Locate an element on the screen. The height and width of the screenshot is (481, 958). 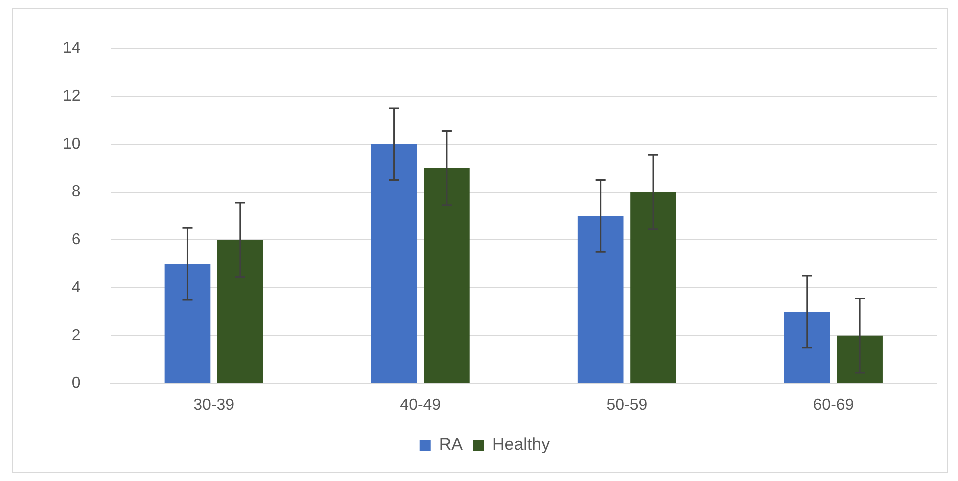
x-tick-label: 30-39 is located at coordinates (214, 405).